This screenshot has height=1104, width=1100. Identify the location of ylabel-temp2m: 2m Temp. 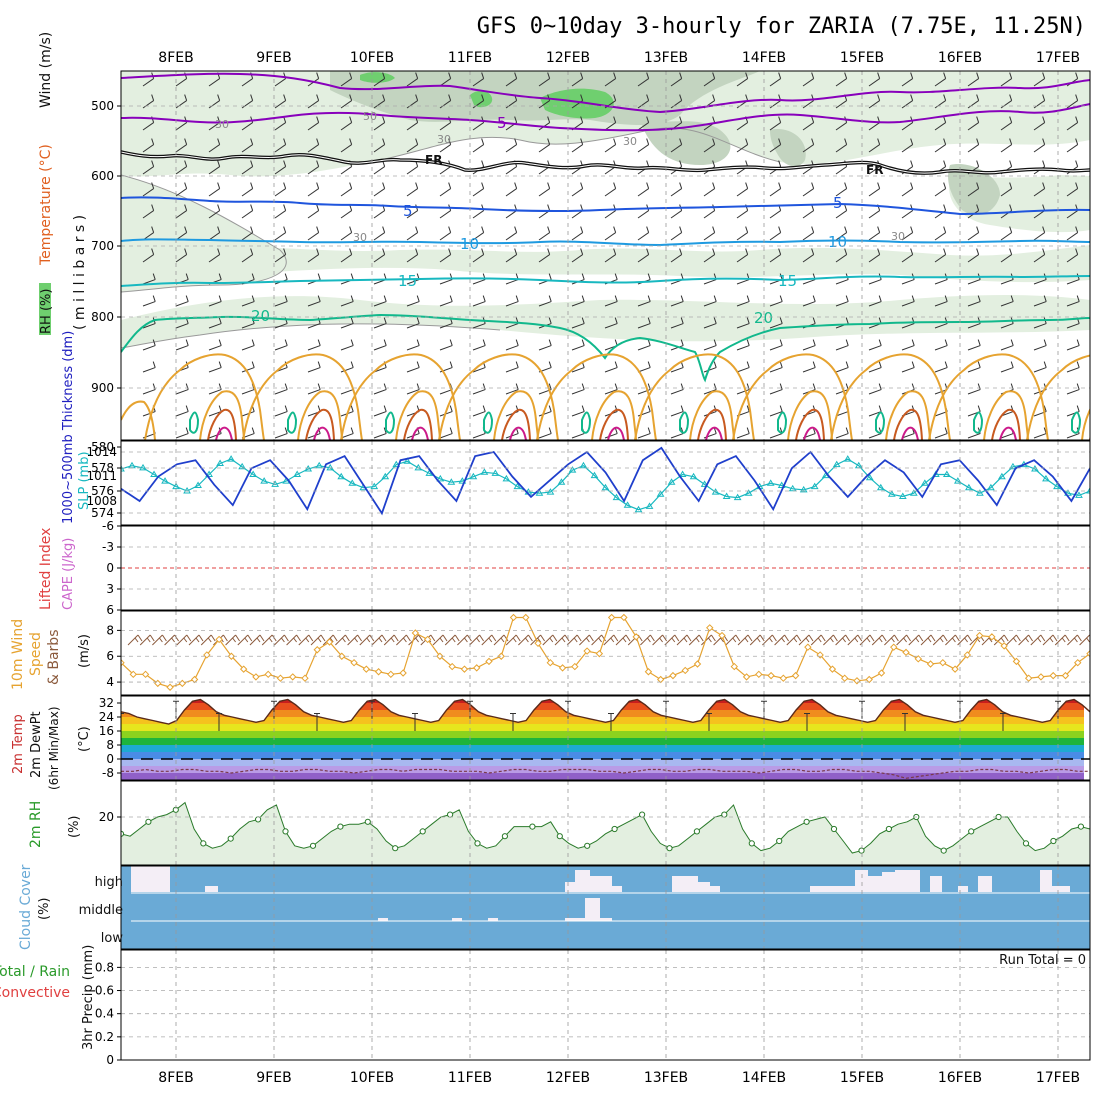
(18, 744).